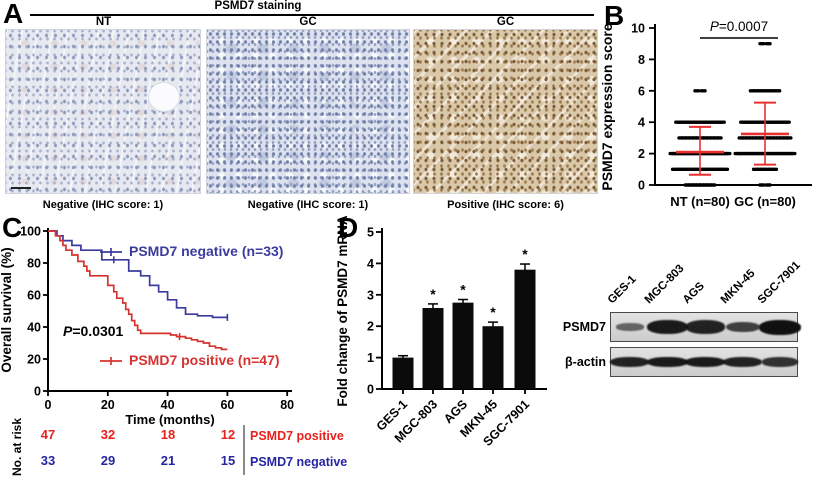  I want to click on risk-count: 29, so click(108, 460).